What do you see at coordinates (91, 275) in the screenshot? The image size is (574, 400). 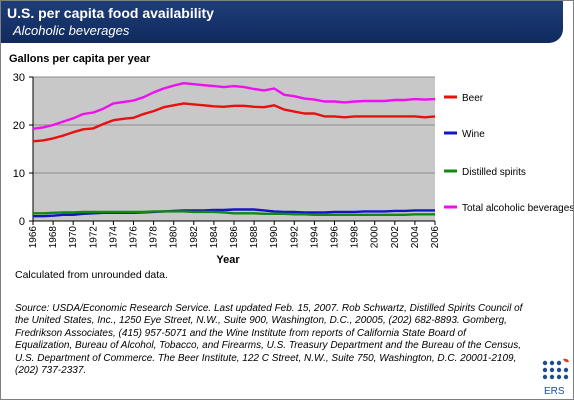 I see `footnote: Calculated from unrounded data.` at bounding box center [91, 275].